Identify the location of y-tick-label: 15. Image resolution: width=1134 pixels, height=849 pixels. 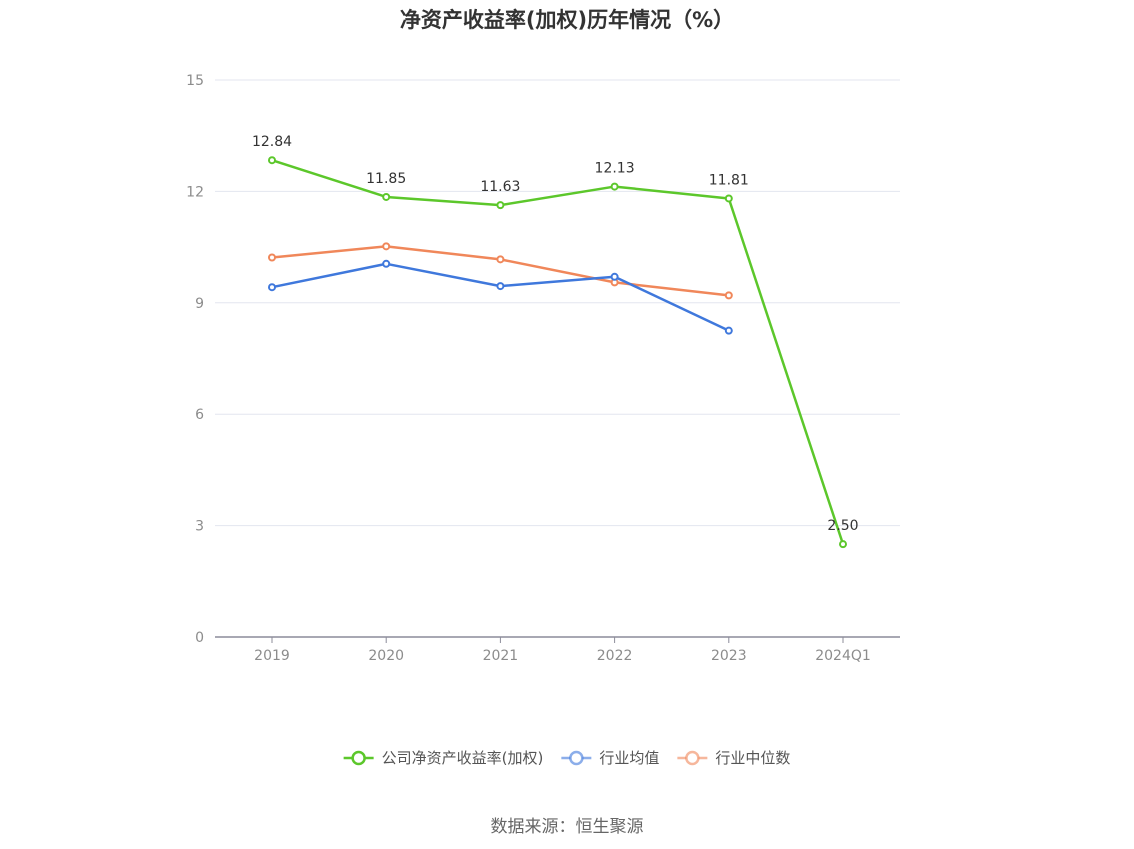
(195, 81).